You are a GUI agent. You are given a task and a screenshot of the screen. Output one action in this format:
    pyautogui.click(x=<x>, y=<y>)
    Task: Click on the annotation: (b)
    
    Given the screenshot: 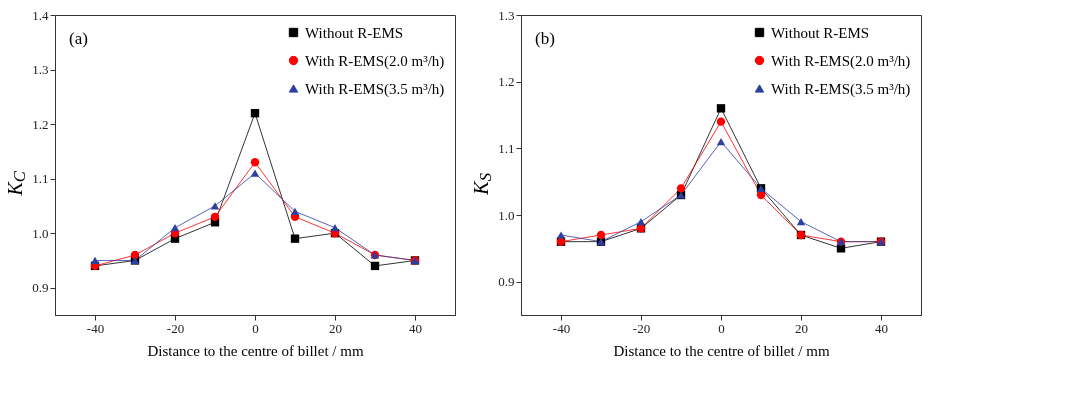 What is the action you would take?
    pyautogui.click(x=545, y=38)
    